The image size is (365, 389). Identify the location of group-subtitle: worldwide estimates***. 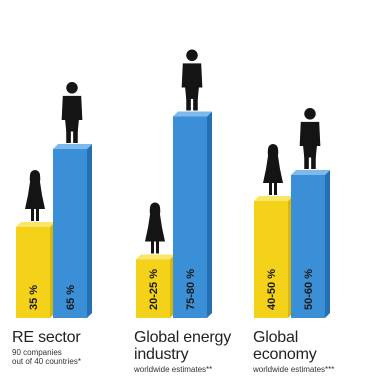
(309, 369).